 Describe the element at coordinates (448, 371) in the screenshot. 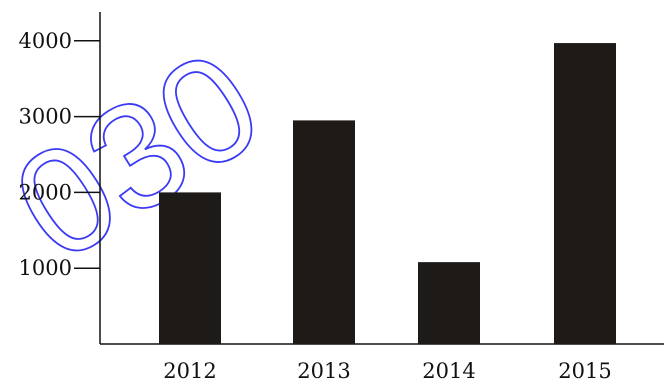

I see `x-tick-label: 2014` at that location.